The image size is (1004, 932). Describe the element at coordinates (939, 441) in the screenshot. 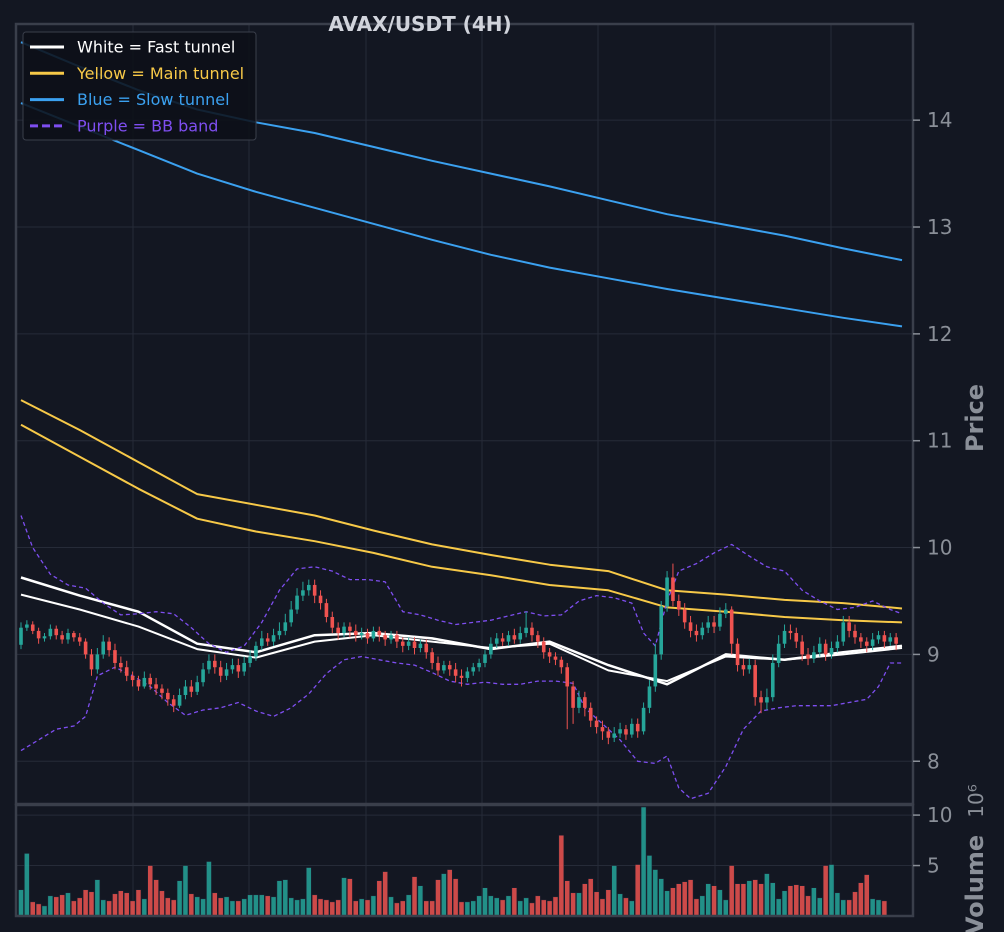

I see `price-tick-label: 11` at that location.